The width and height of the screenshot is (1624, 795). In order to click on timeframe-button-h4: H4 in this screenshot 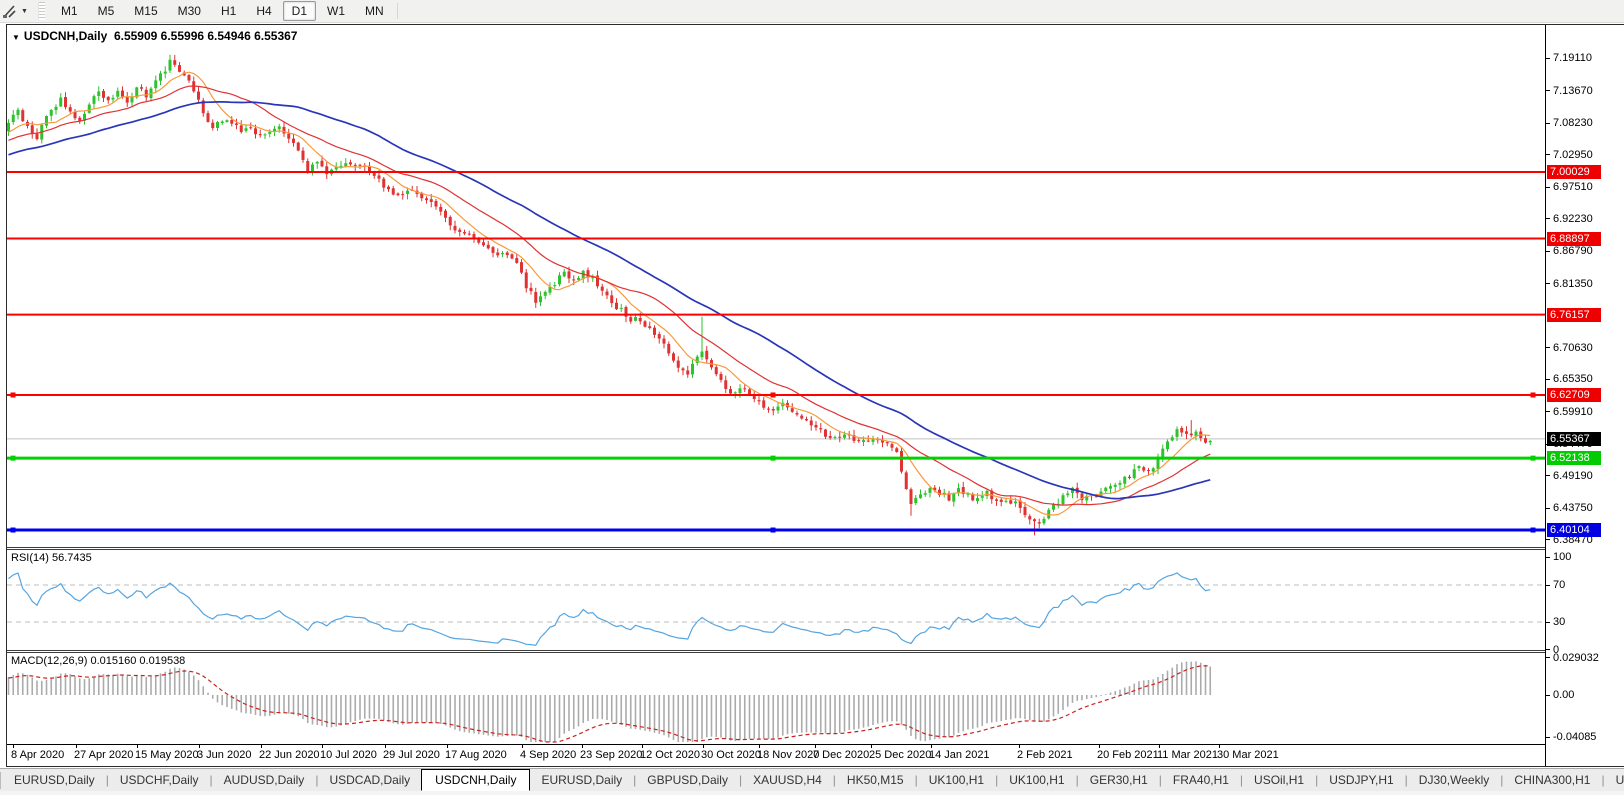, I will do `click(264, 11)`.